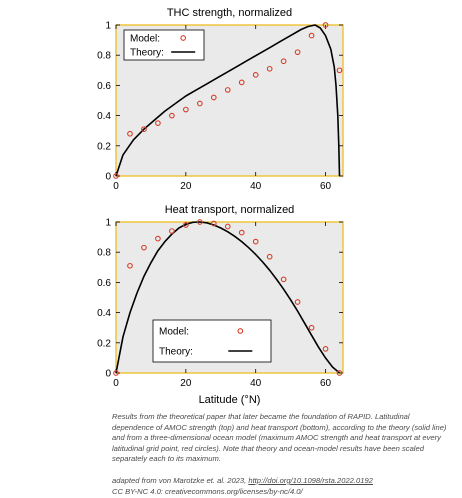 This screenshot has height=498, width=462. What do you see at coordinates (310, 480) in the screenshot?
I see `doi-link: http://doi.org/10.1098/rsta.2022.0192` at bounding box center [310, 480].